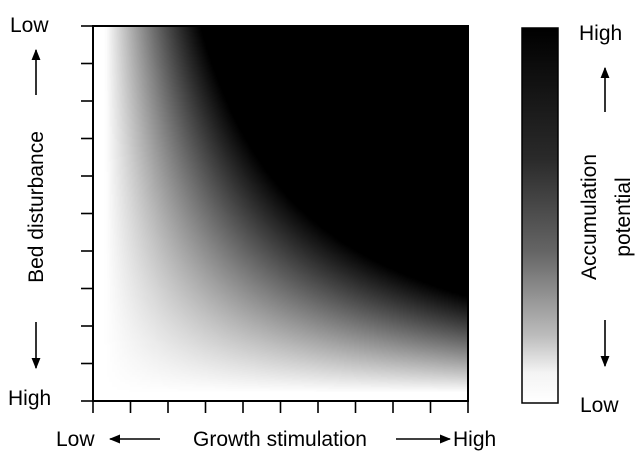  I want to click on colorbar-high-label: High, so click(600, 33).